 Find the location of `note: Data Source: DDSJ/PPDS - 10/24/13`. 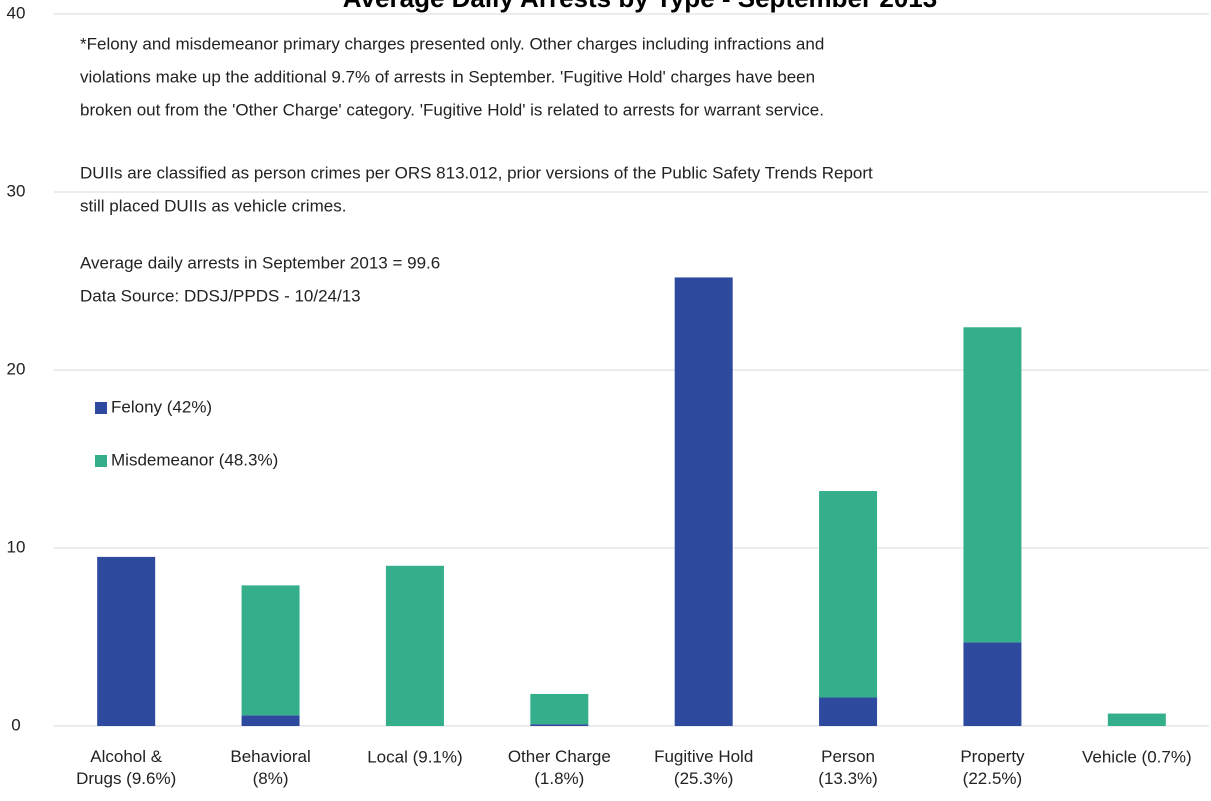

note: Data Source: DDSJ/PPDS - 10/24/13 is located at coordinates (220, 295).